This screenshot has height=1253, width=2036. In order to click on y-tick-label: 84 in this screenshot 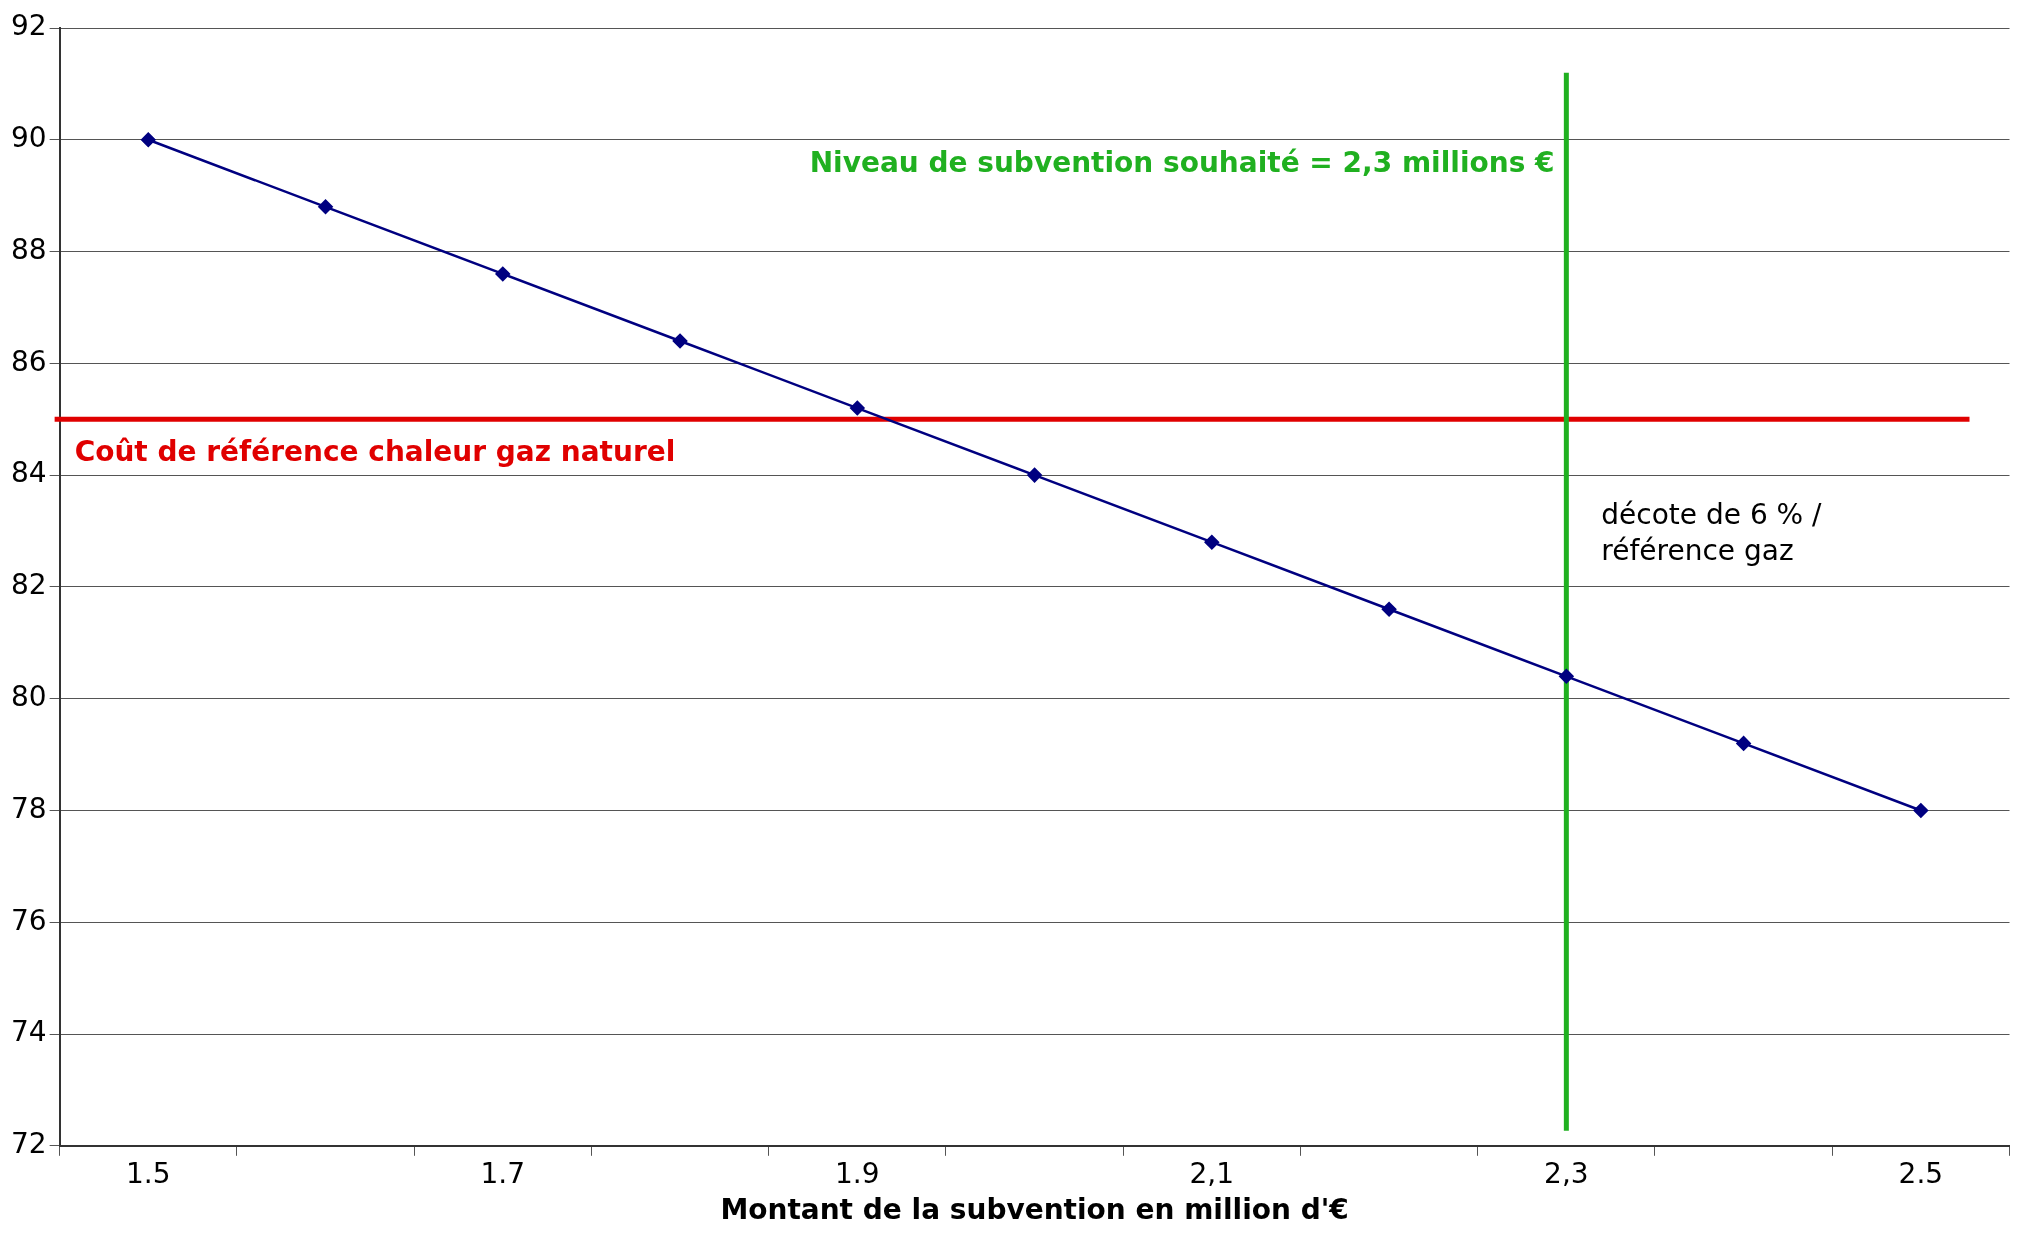, I will do `click(28, 473)`.